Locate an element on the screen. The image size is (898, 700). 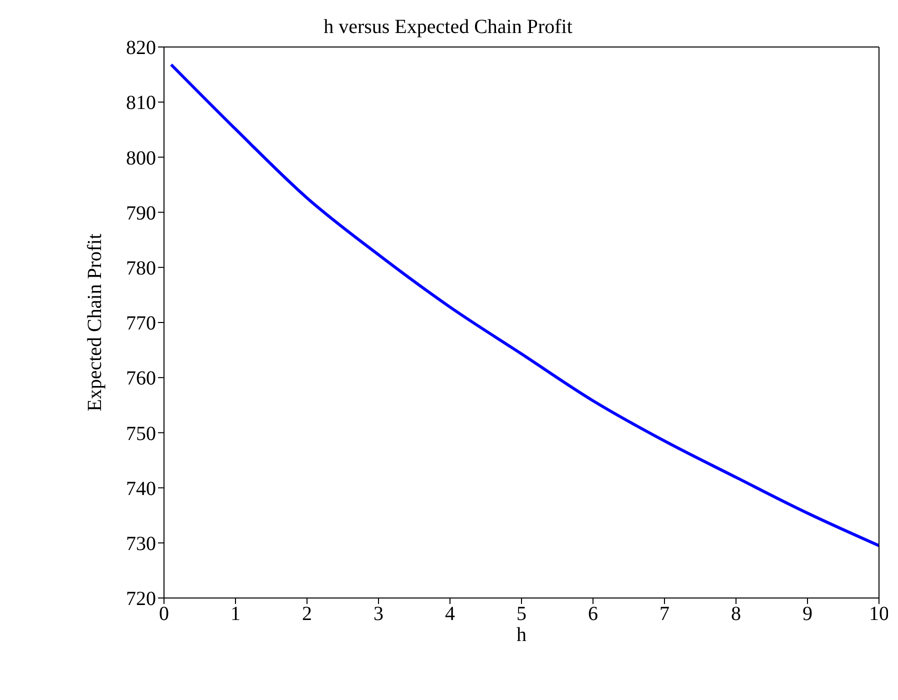
y-tick-label: 790 is located at coordinates (141, 213).